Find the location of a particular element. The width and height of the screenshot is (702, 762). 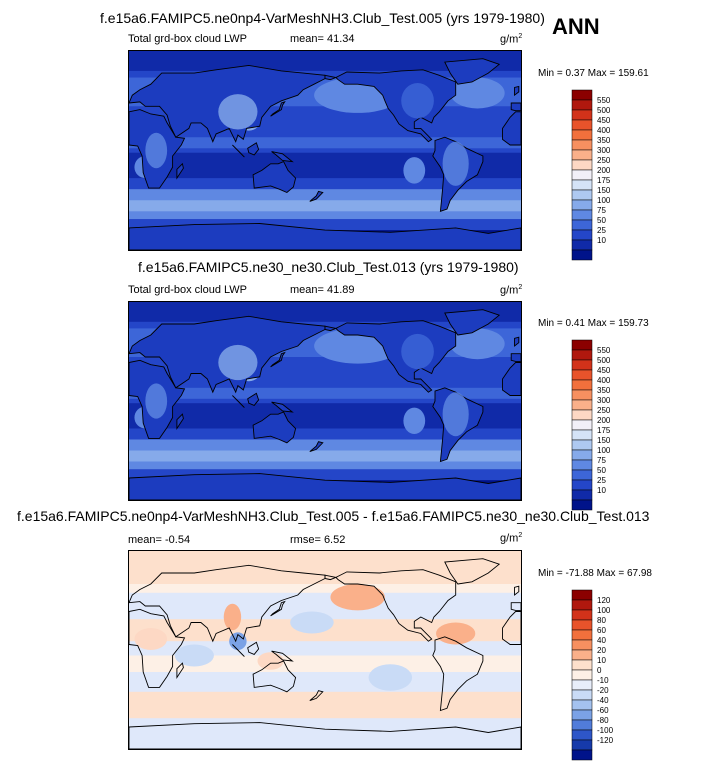

panel-1-mean-value: 41.34 is located at coordinates (341, 39).